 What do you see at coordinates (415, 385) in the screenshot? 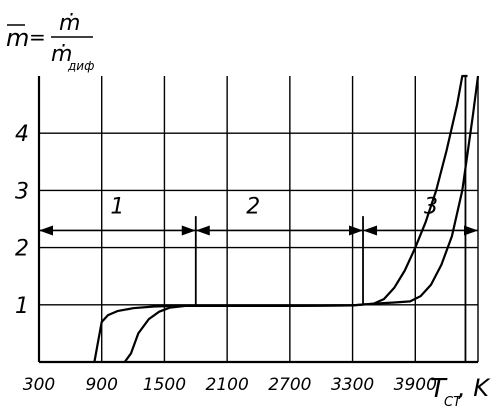
I see `x-tick-label-6: 3900` at bounding box center [415, 385].